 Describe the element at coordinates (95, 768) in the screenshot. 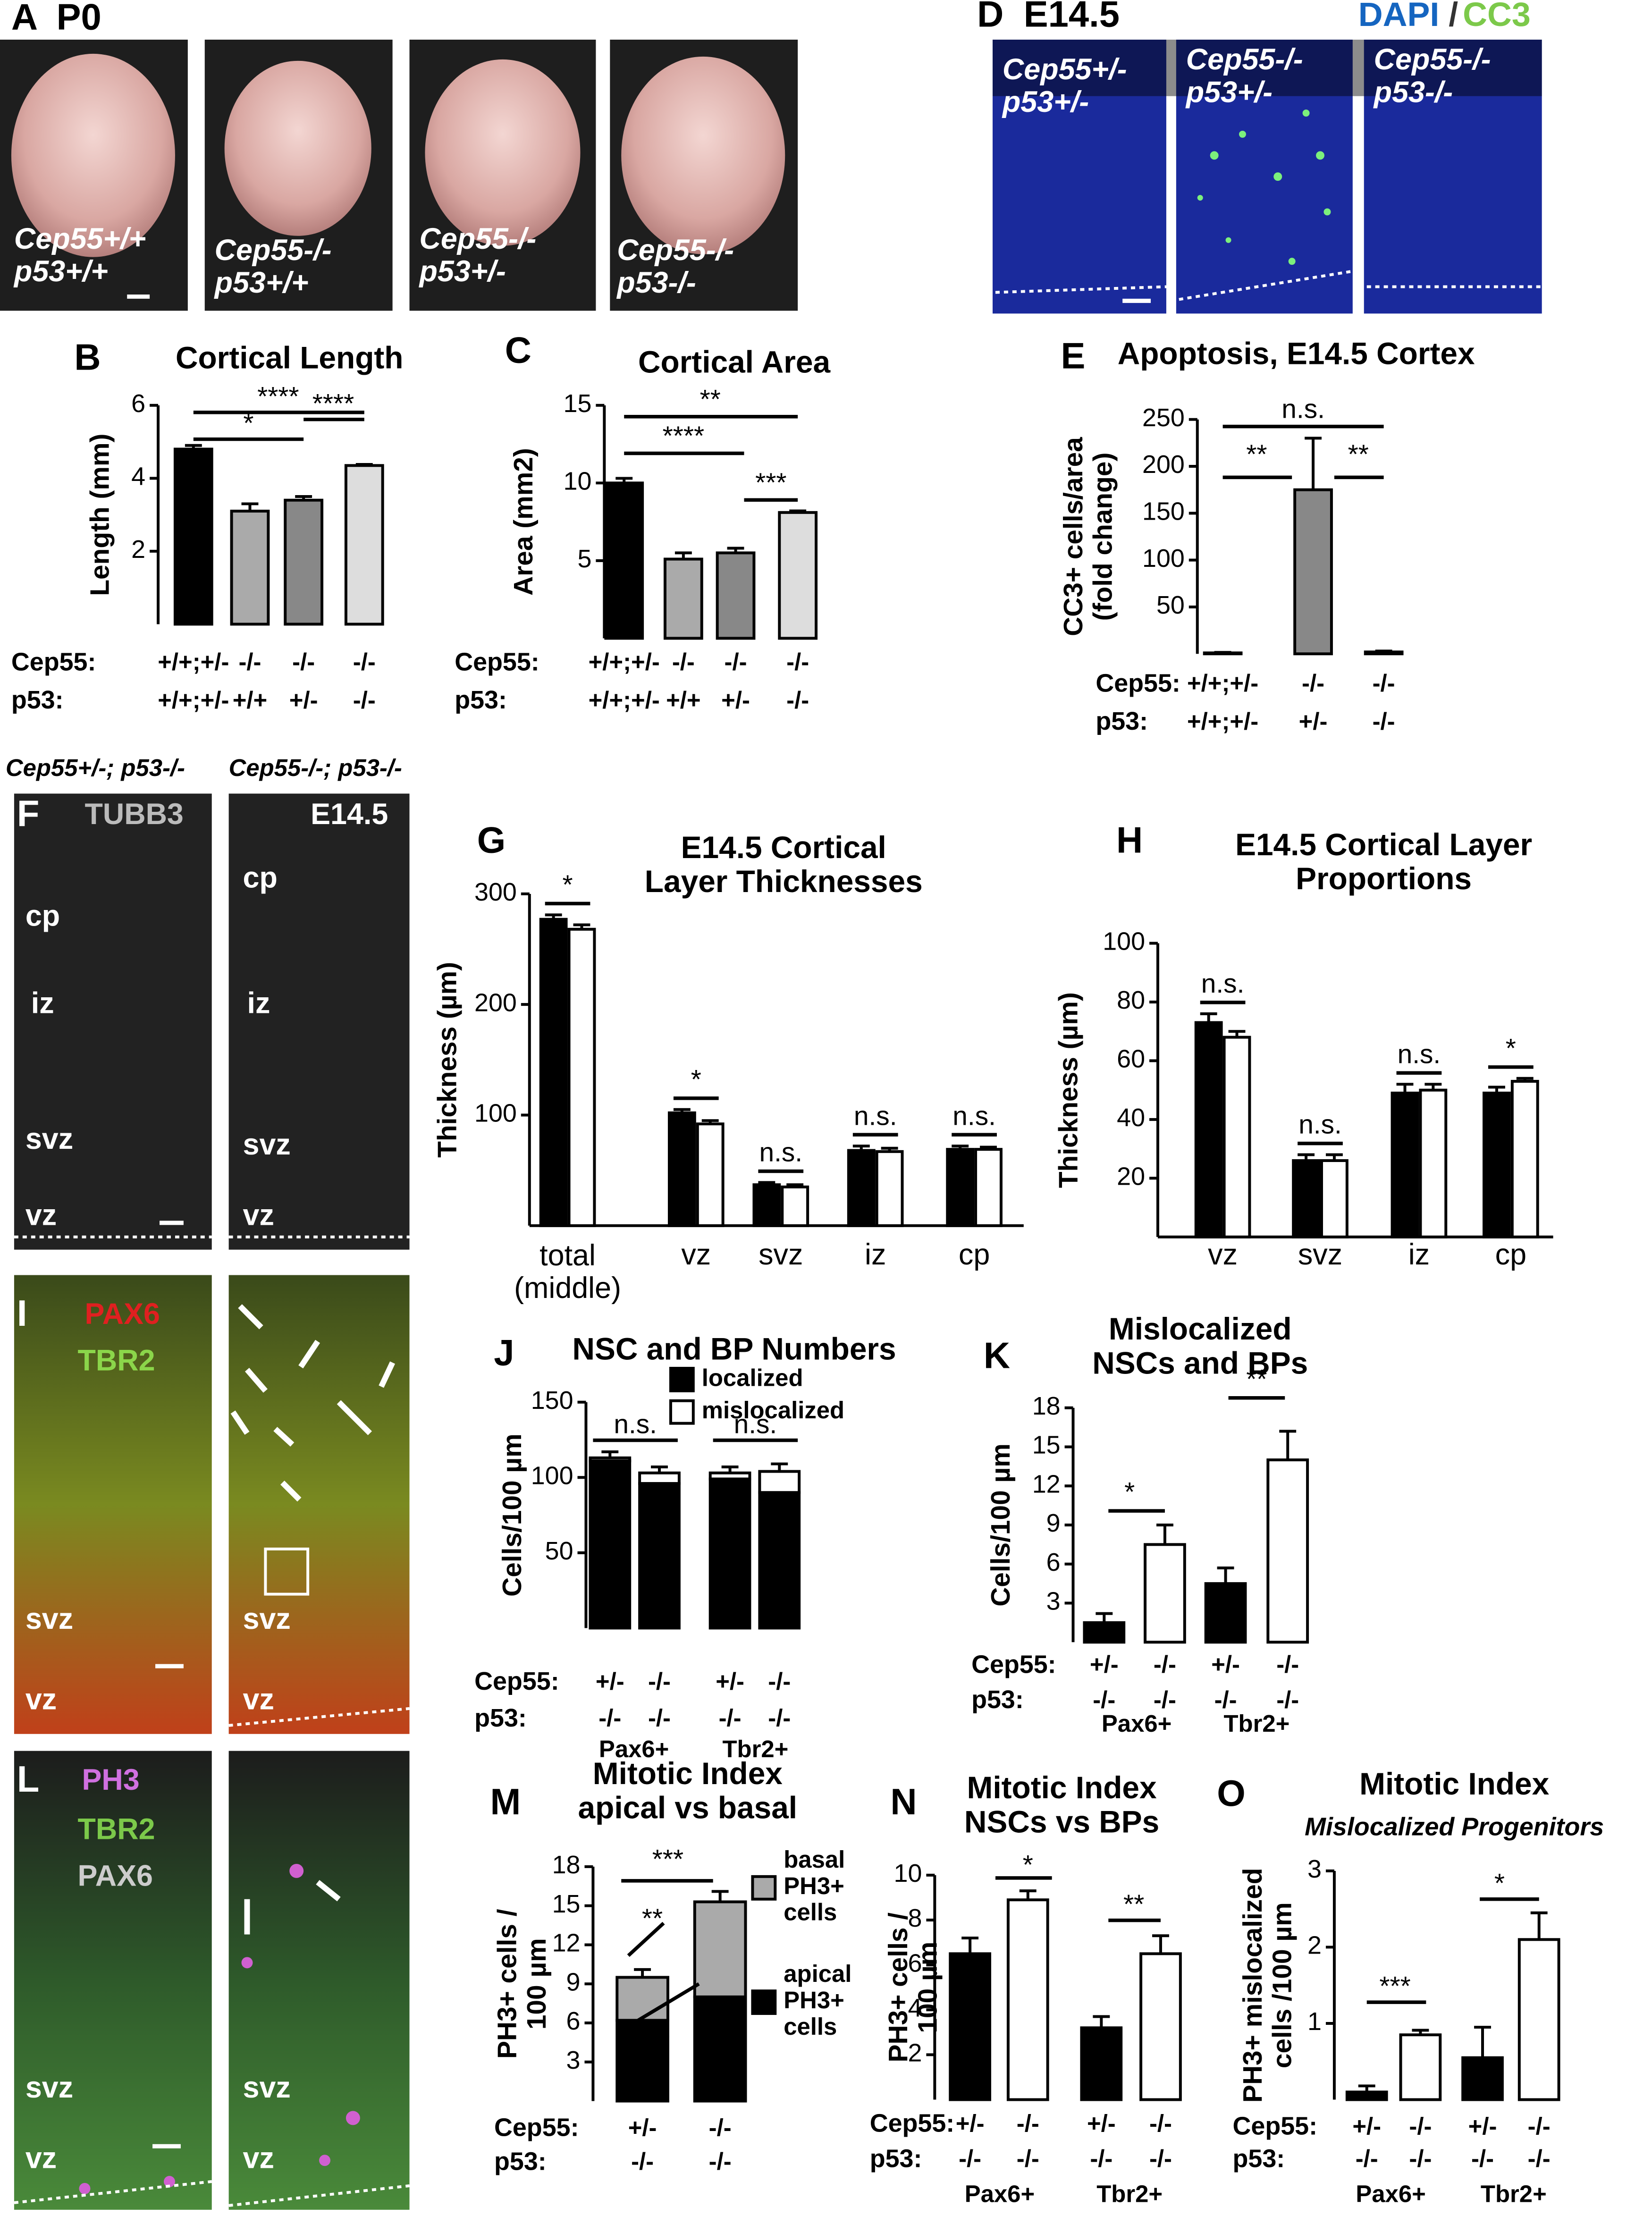

I see `genotype-header: Cep55+/-; p53-/-` at that location.